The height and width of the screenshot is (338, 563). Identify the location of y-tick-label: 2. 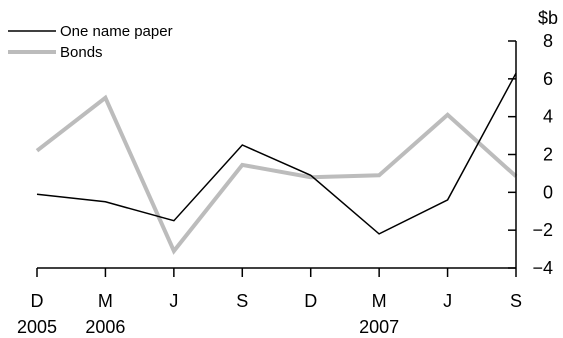
(548, 155).